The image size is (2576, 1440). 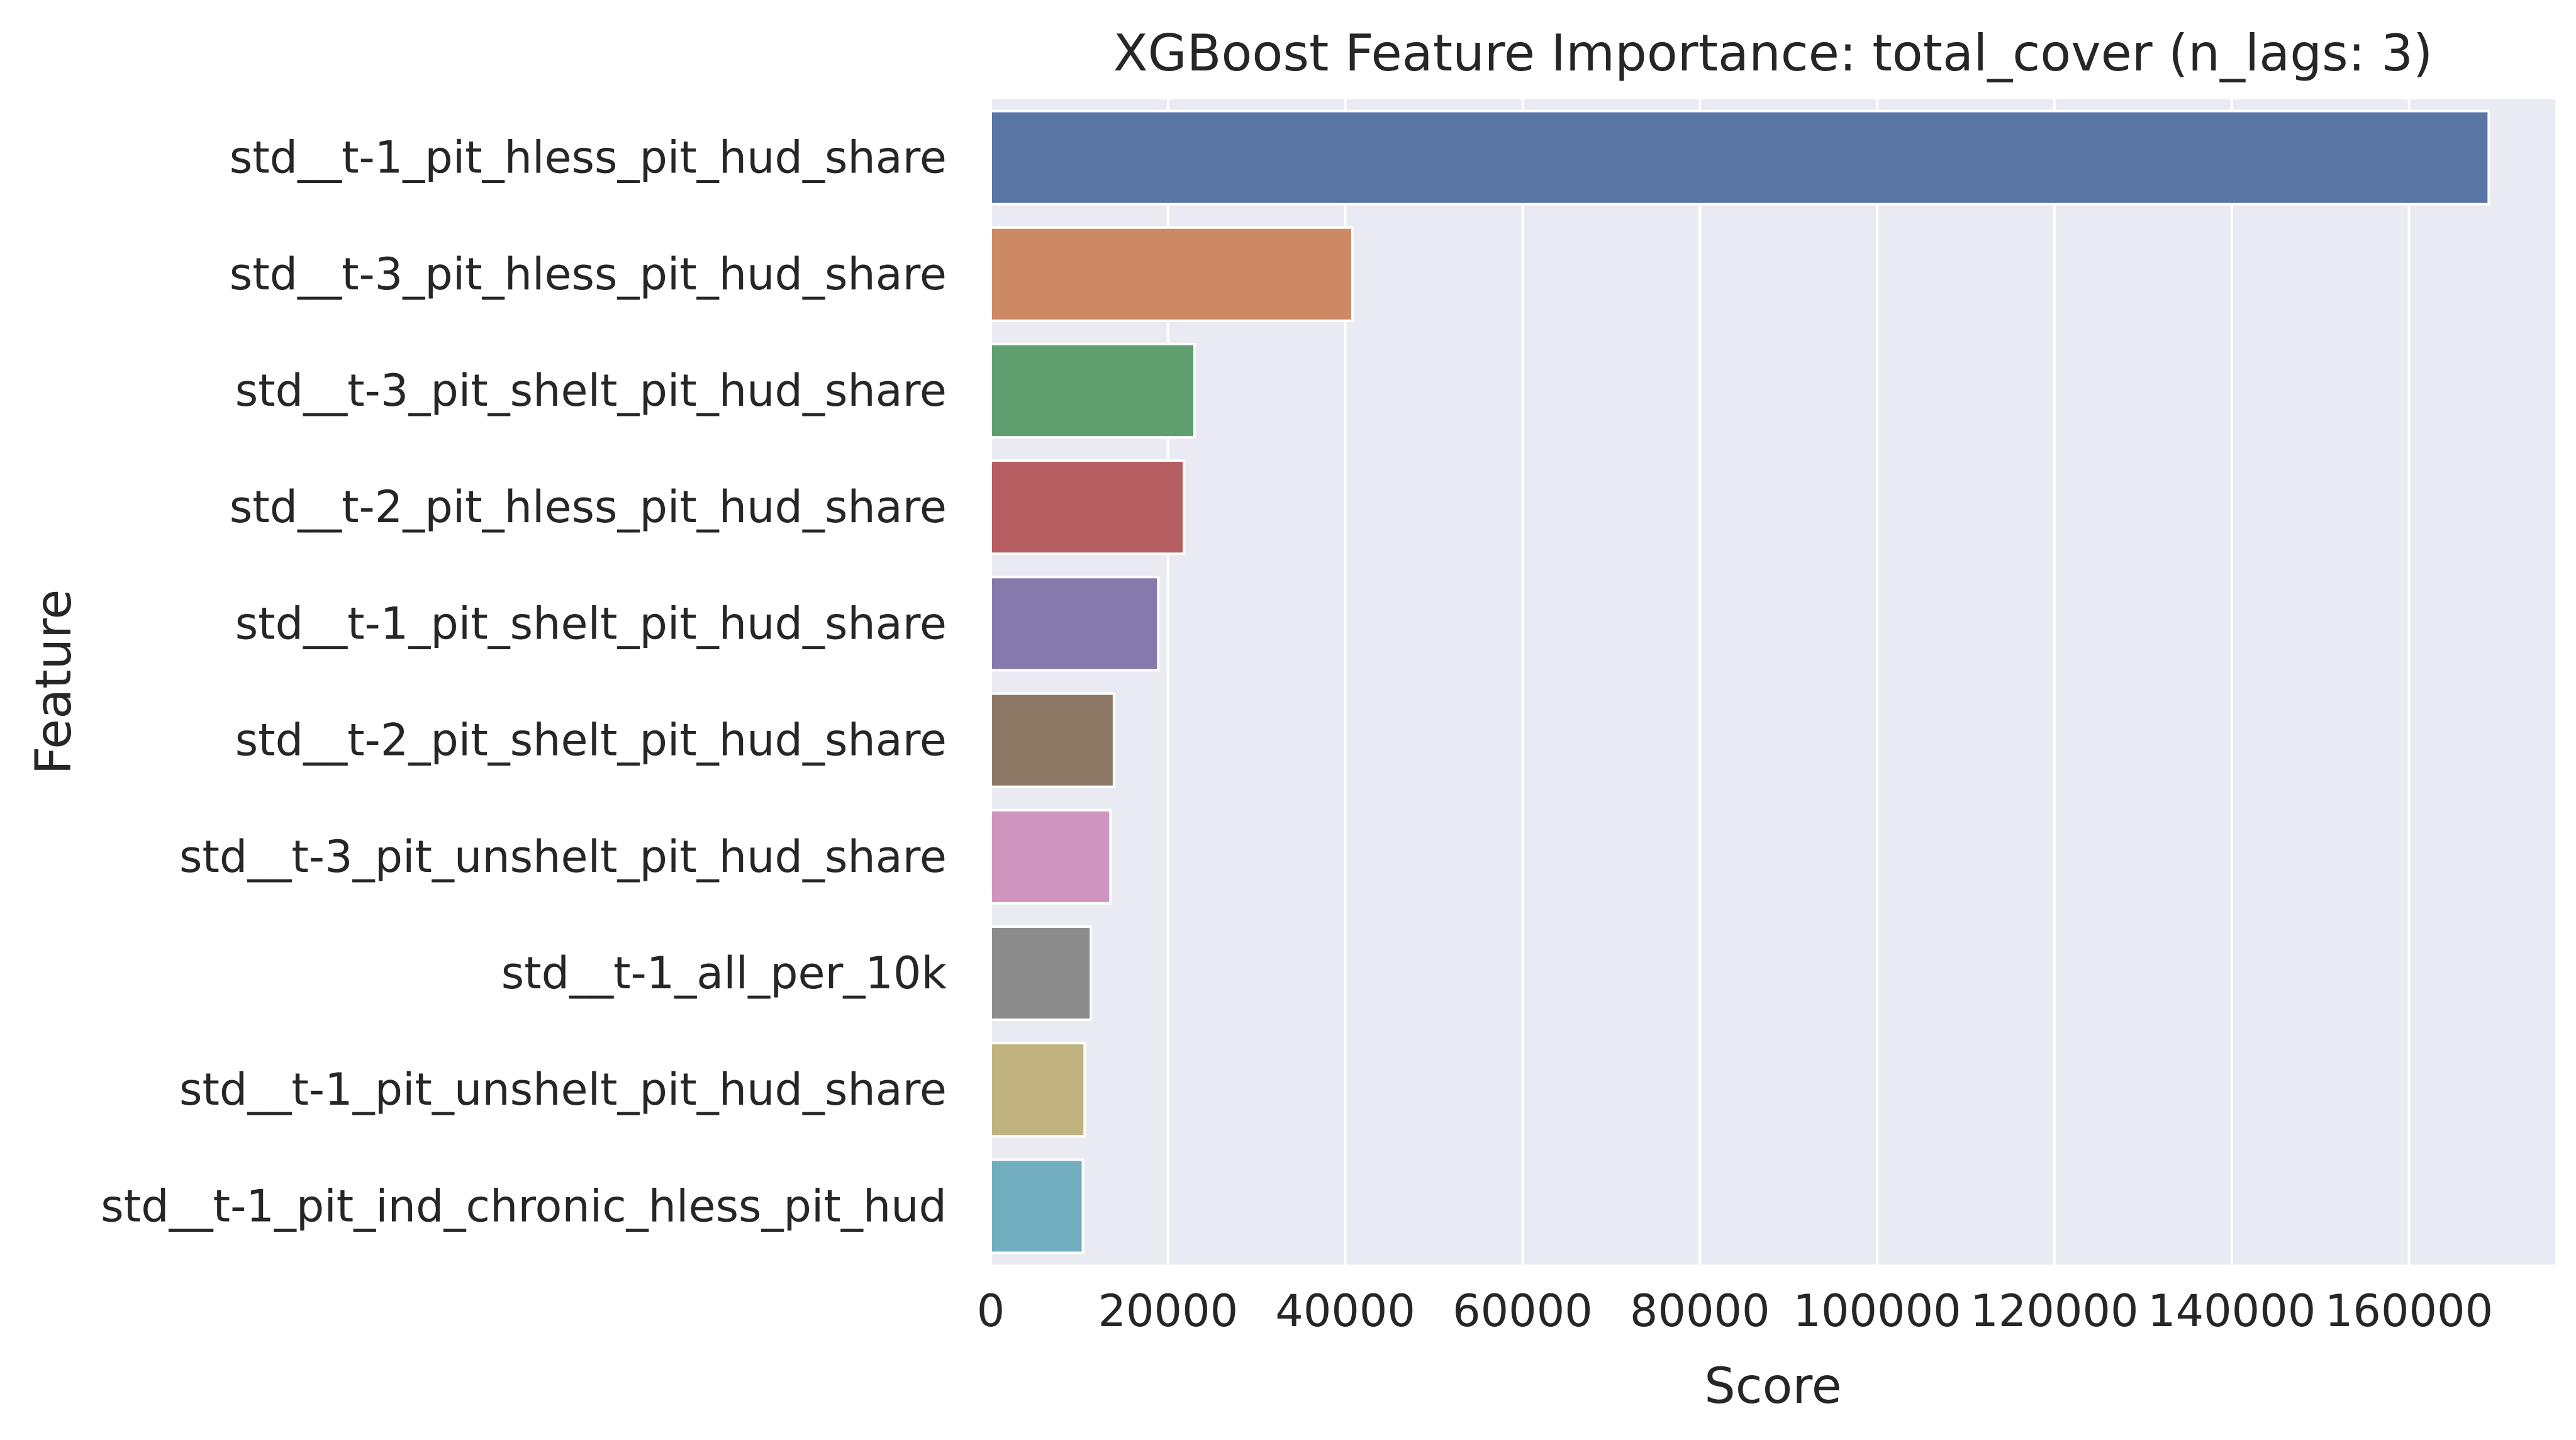 What do you see at coordinates (1877, 1311) in the screenshot?
I see `x-tick-label: 100000` at bounding box center [1877, 1311].